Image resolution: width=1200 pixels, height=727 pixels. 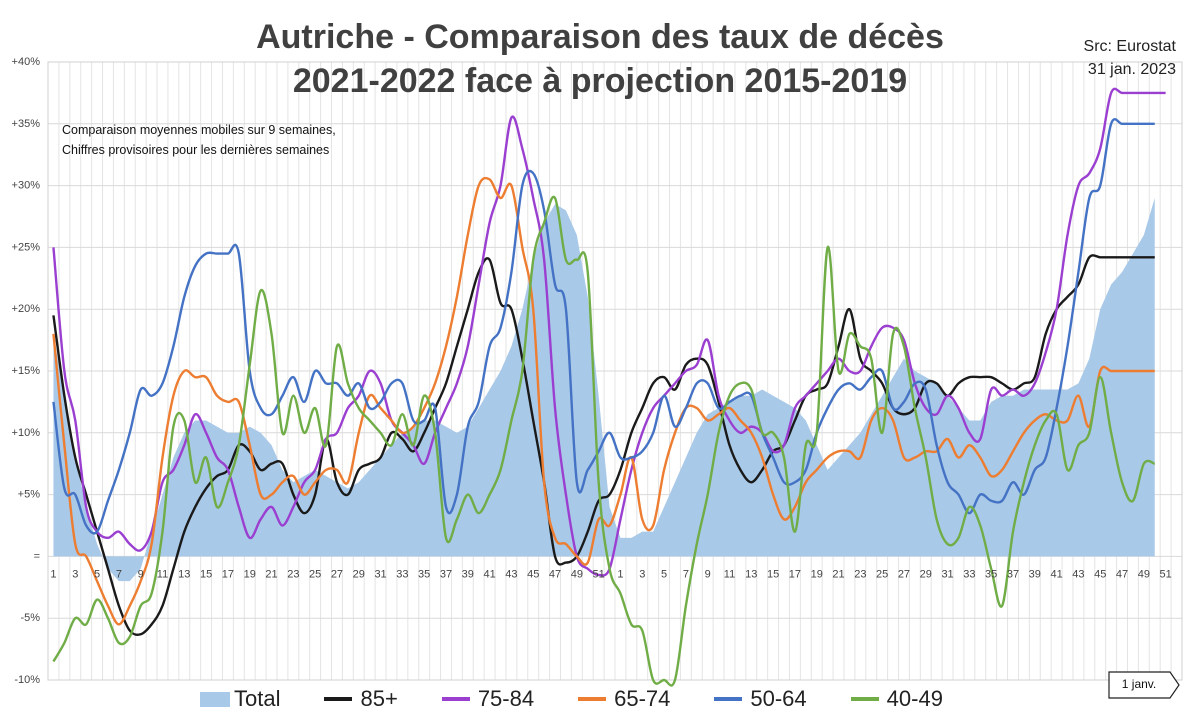 I want to click on y-tick-label: +15%, so click(x=26, y=371).